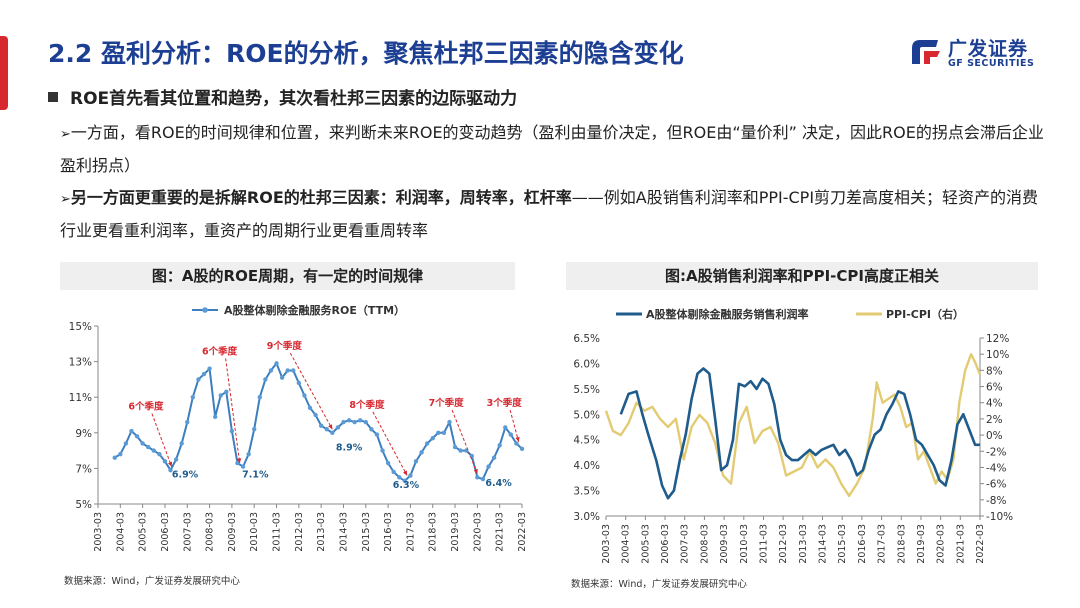 This screenshot has width=1080, height=608. I want to click on period-annotation: 8个季度, so click(367, 405).